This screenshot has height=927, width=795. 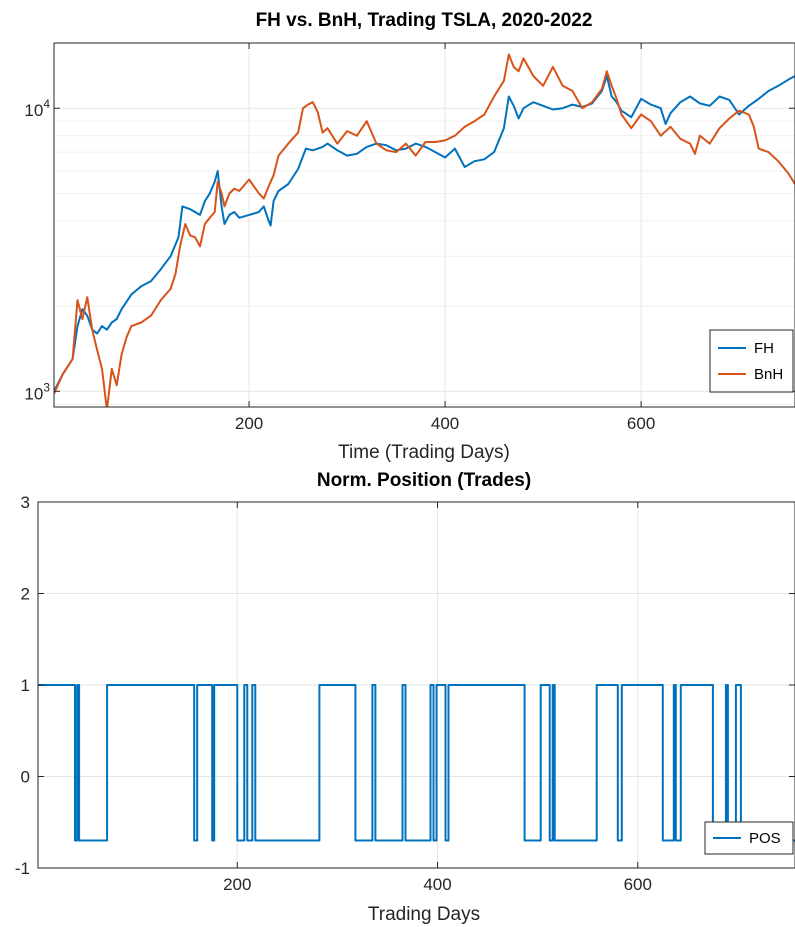 What do you see at coordinates (37, 108) in the screenshot?
I see `y-tick-label: 10⁴` at bounding box center [37, 108].